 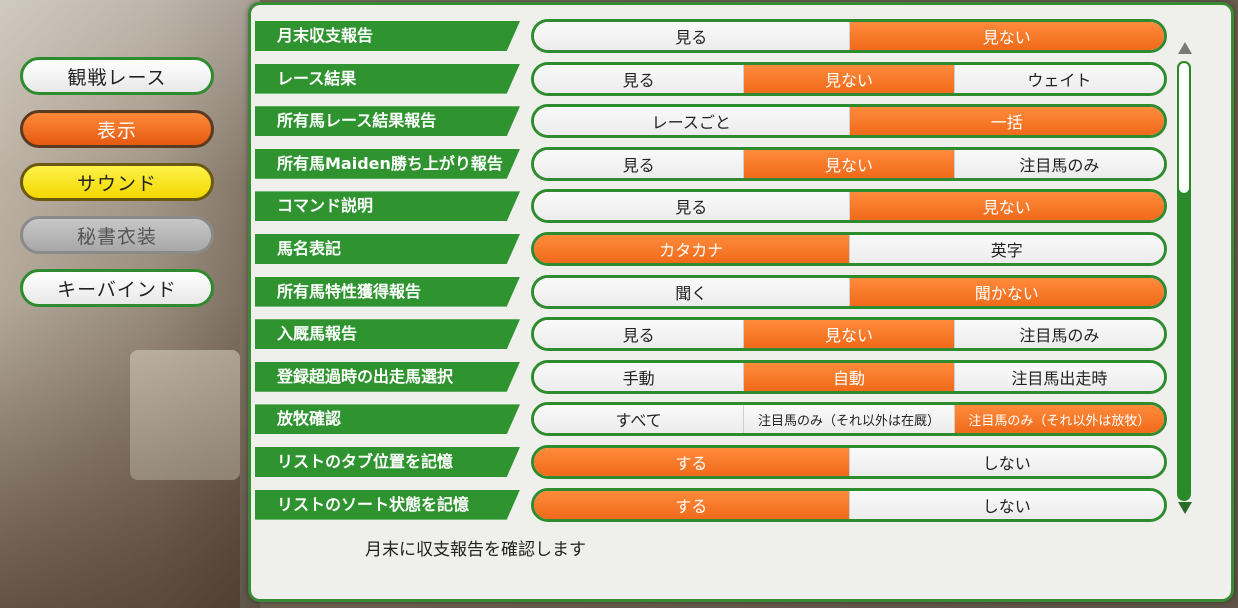 What do you see at coordinates (387, 78) in the screenshot?
I see `setting-label: レース結果` at bounding box center [387, 78].